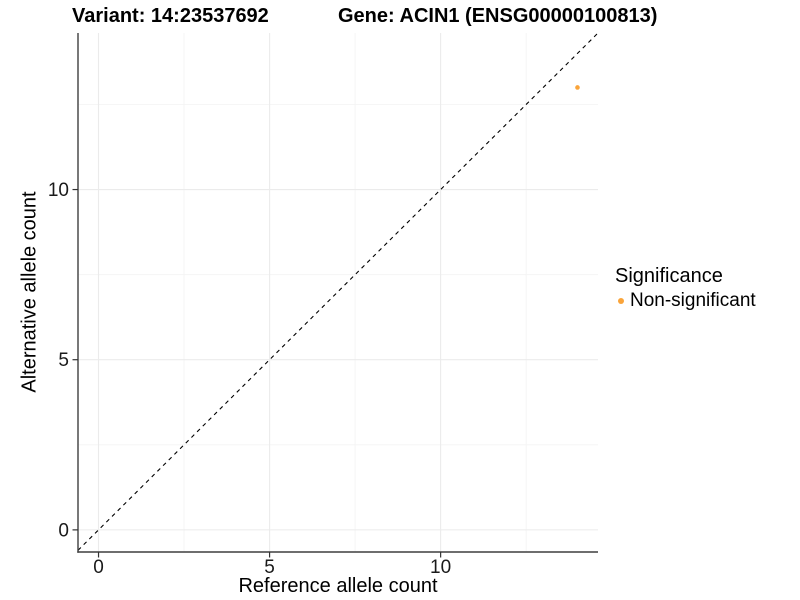  What do you see at coordinates (29, 292) in the screenshot?
I see `y-axis-title: Alternative allele count` at bounding box center [29, 292].